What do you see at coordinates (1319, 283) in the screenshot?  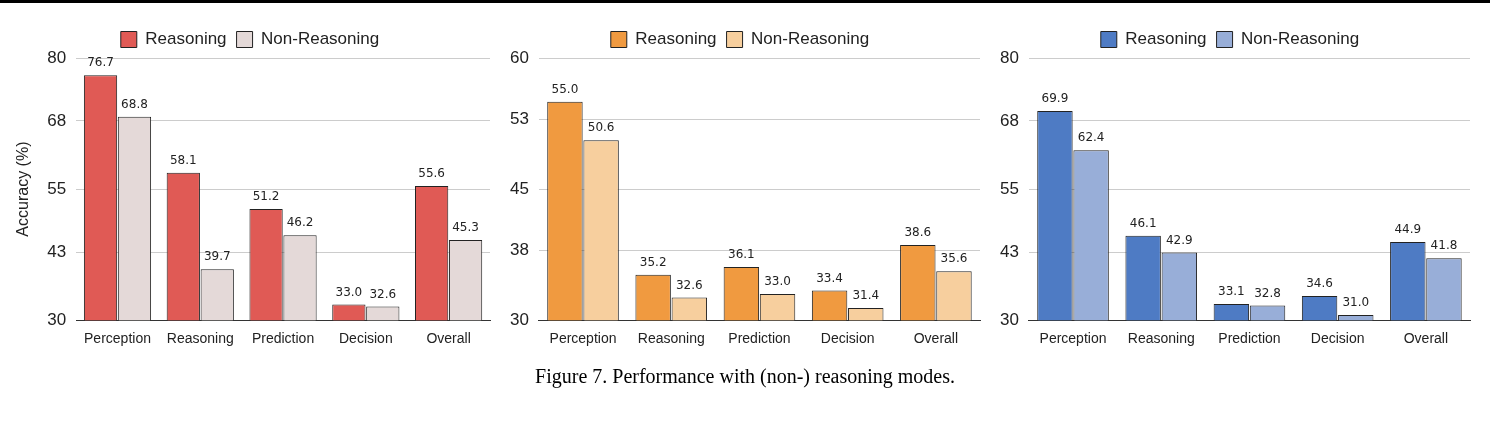 I see `data-label: 34.6` at bounding box center [1319, 283].